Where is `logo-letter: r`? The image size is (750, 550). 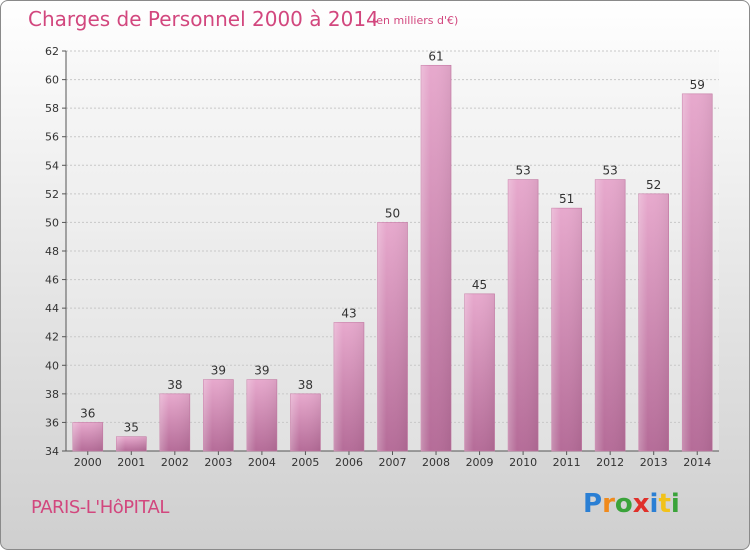 logo-letter: r is located at coordinates (608, 504).